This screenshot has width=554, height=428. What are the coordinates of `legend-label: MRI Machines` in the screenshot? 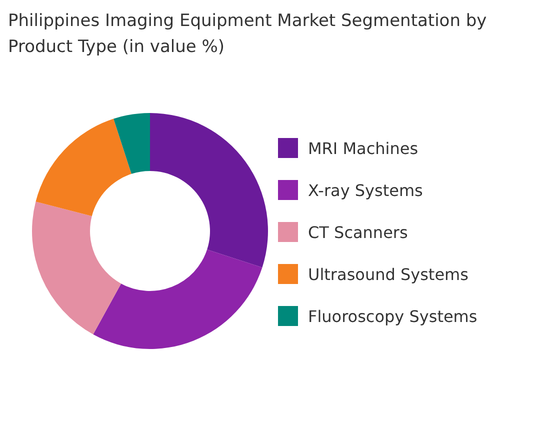 It's located at (363, 148).